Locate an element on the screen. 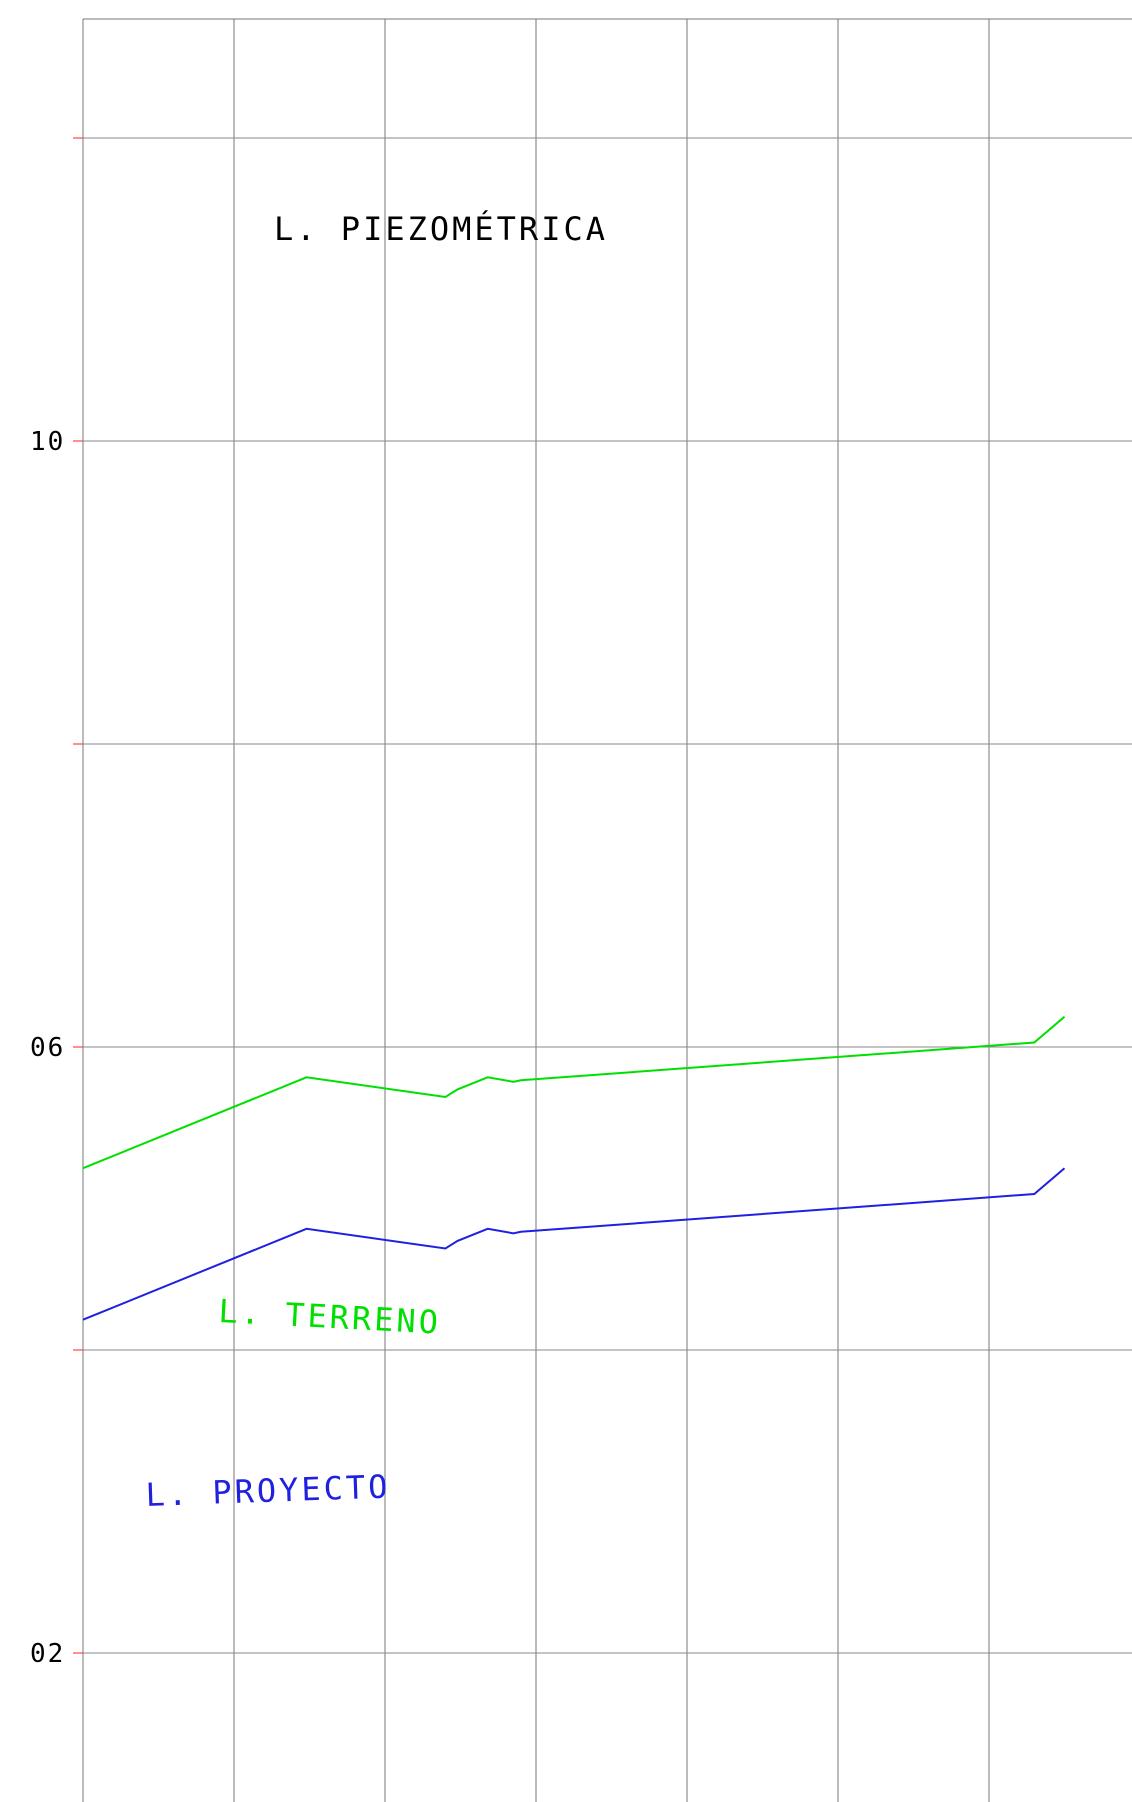  label-proyecto: L. PROYECTO is located at coordinates (268, 1490).